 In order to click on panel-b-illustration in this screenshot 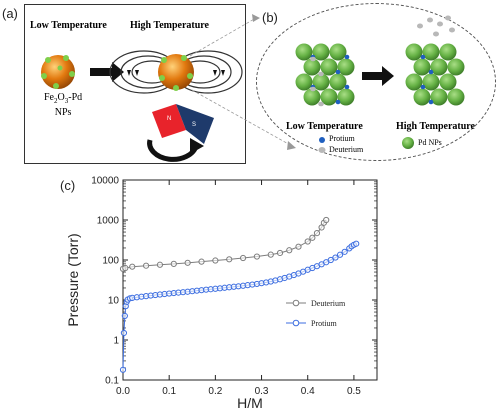, I will do `click(380, 84)`.